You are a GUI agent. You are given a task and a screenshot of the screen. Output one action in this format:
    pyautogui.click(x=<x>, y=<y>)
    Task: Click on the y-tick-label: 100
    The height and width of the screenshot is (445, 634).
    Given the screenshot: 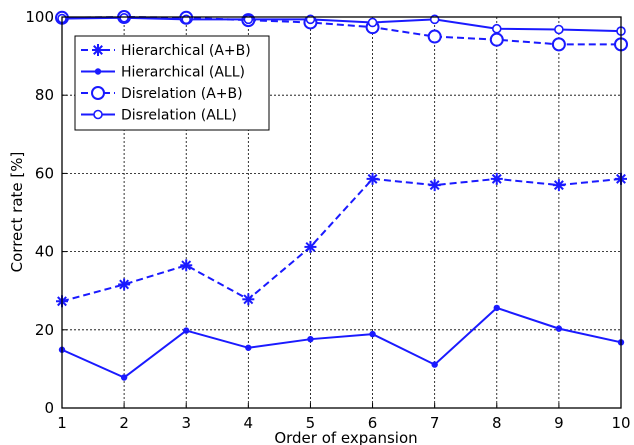 What is the action you would take?
    pyautogui.click(x=39, y=17)
    